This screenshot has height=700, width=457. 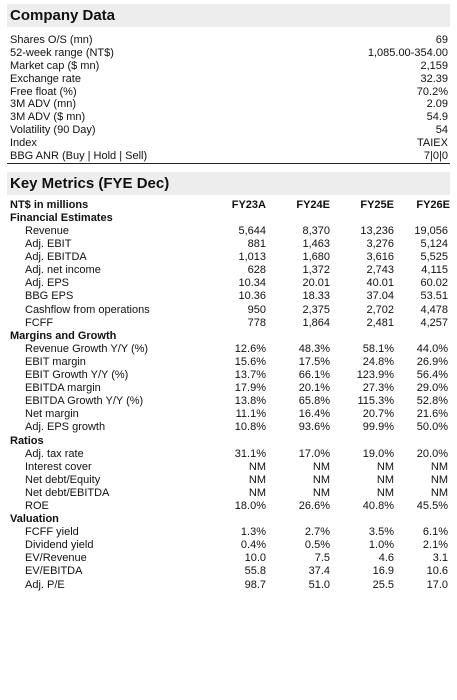 What do you see at coordinates (51, 40) in the screenshot?
I see `company-data-label: Shares O/S (mn)` at bounding box center [51, 40].